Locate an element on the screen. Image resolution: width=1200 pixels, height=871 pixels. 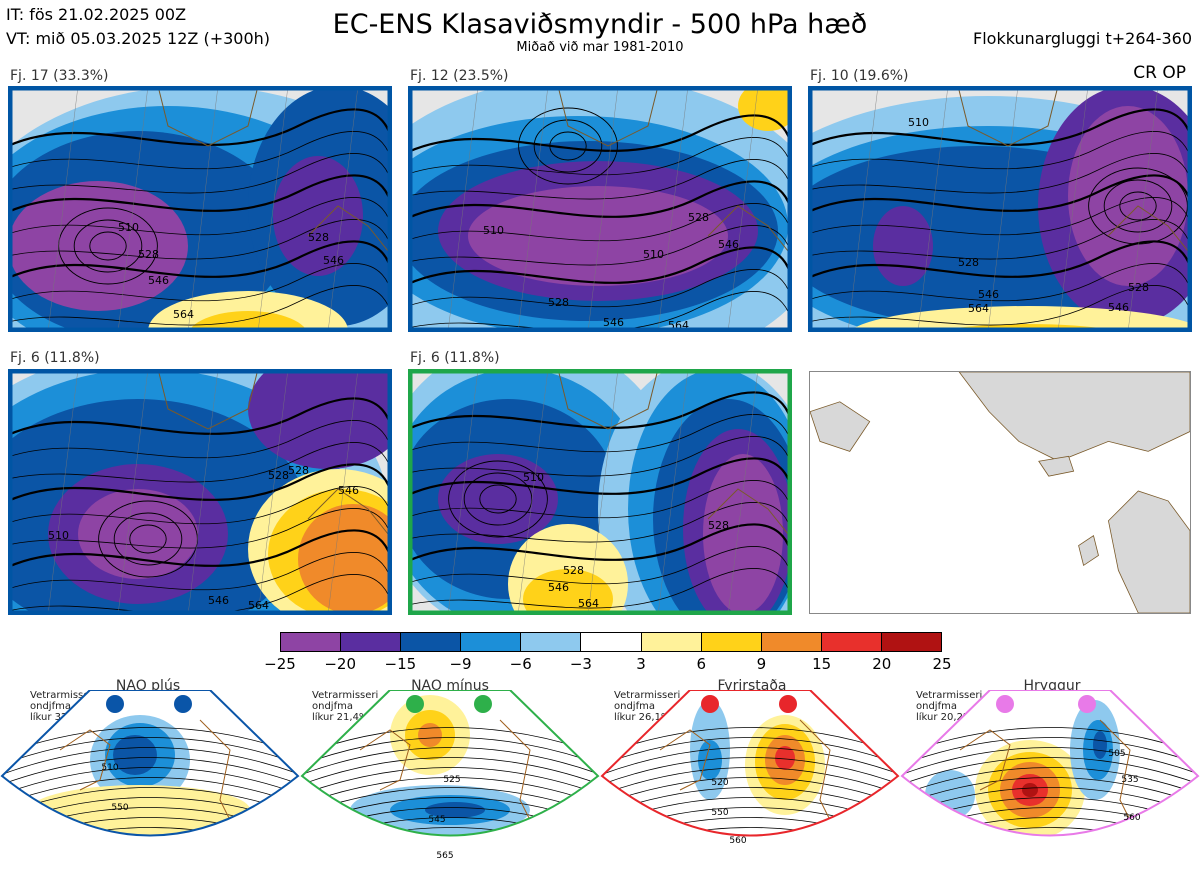
colorbar-tick-label: −20 is located at coordinates (340, 664).